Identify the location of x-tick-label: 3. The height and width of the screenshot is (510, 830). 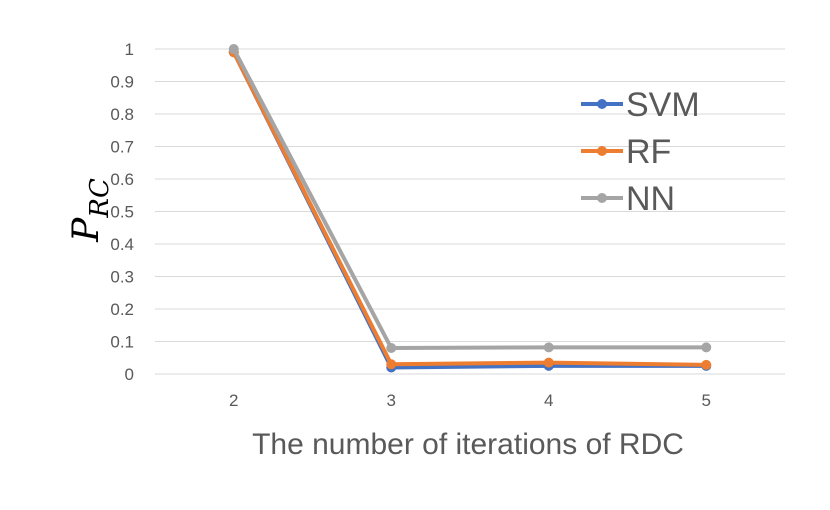
(391, 400).